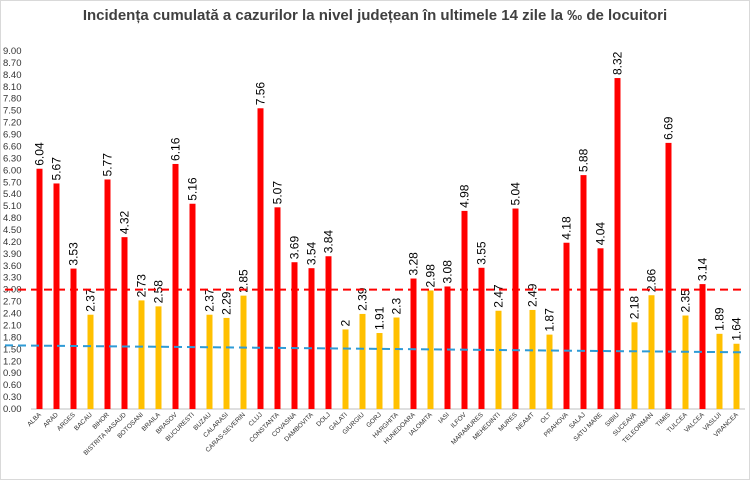 Image resolution: width=750 pixels, height=480 pixels. I want to click on bar-value-label: 5.16, so click(193, 189).